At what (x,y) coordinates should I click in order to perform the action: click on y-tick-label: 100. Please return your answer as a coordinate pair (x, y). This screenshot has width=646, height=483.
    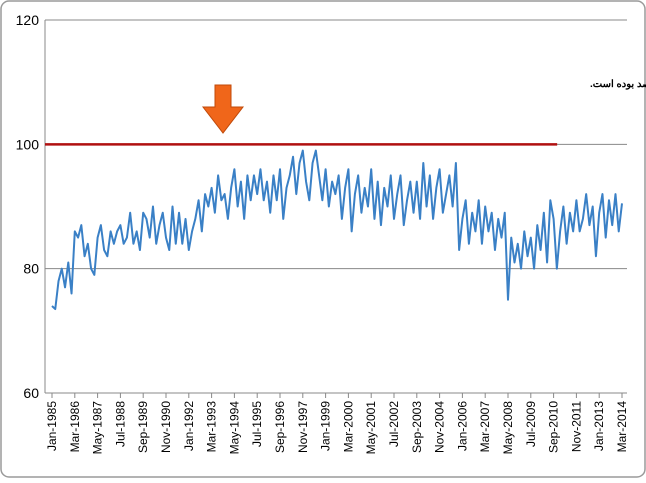
    Looking at the image, I should click on (28, 144).